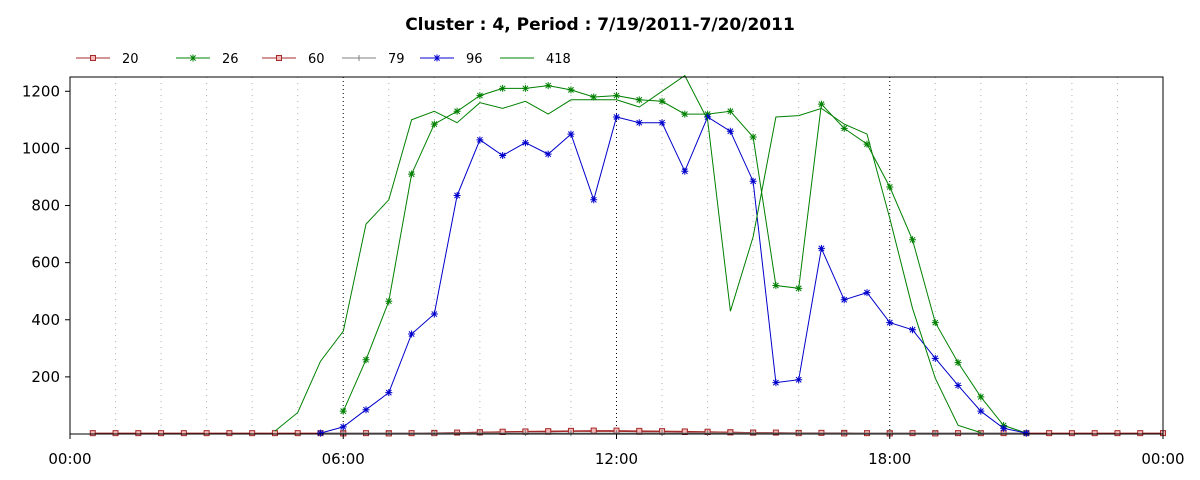  I want to click on legend-label: 418, so click(558, 59).